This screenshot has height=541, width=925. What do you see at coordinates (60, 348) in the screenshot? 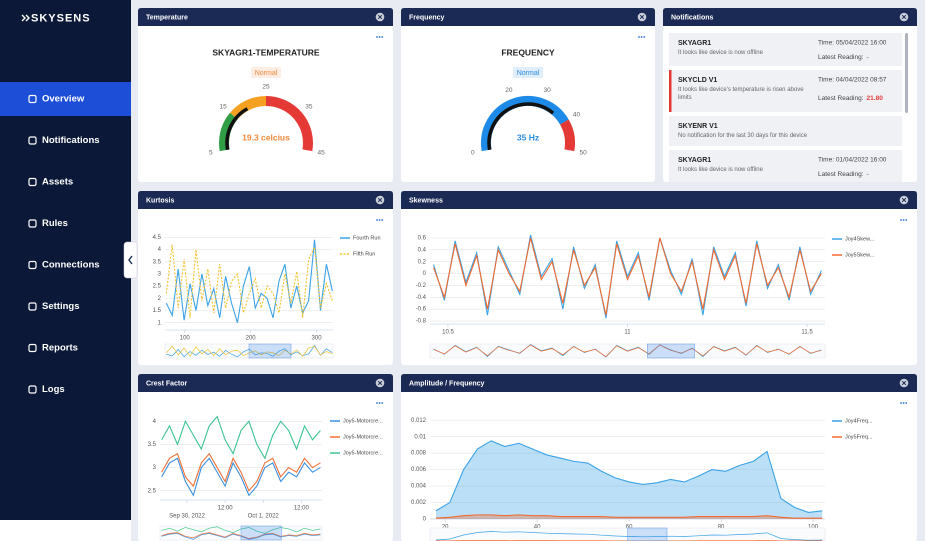
I see `menu-label: Reports` at bounding box center [60, 348].